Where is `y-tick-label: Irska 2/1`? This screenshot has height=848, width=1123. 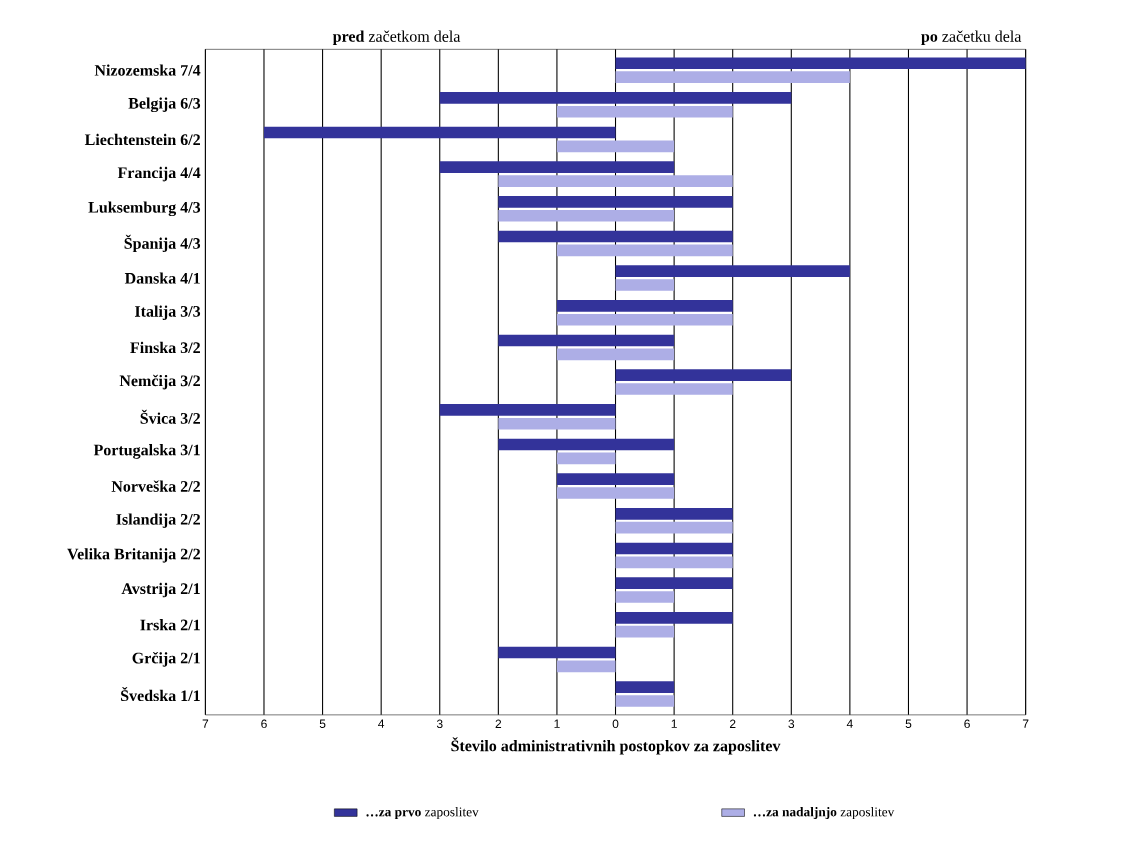 y-tick-label: Irska 2/1 is located at coordinates (170, 624).